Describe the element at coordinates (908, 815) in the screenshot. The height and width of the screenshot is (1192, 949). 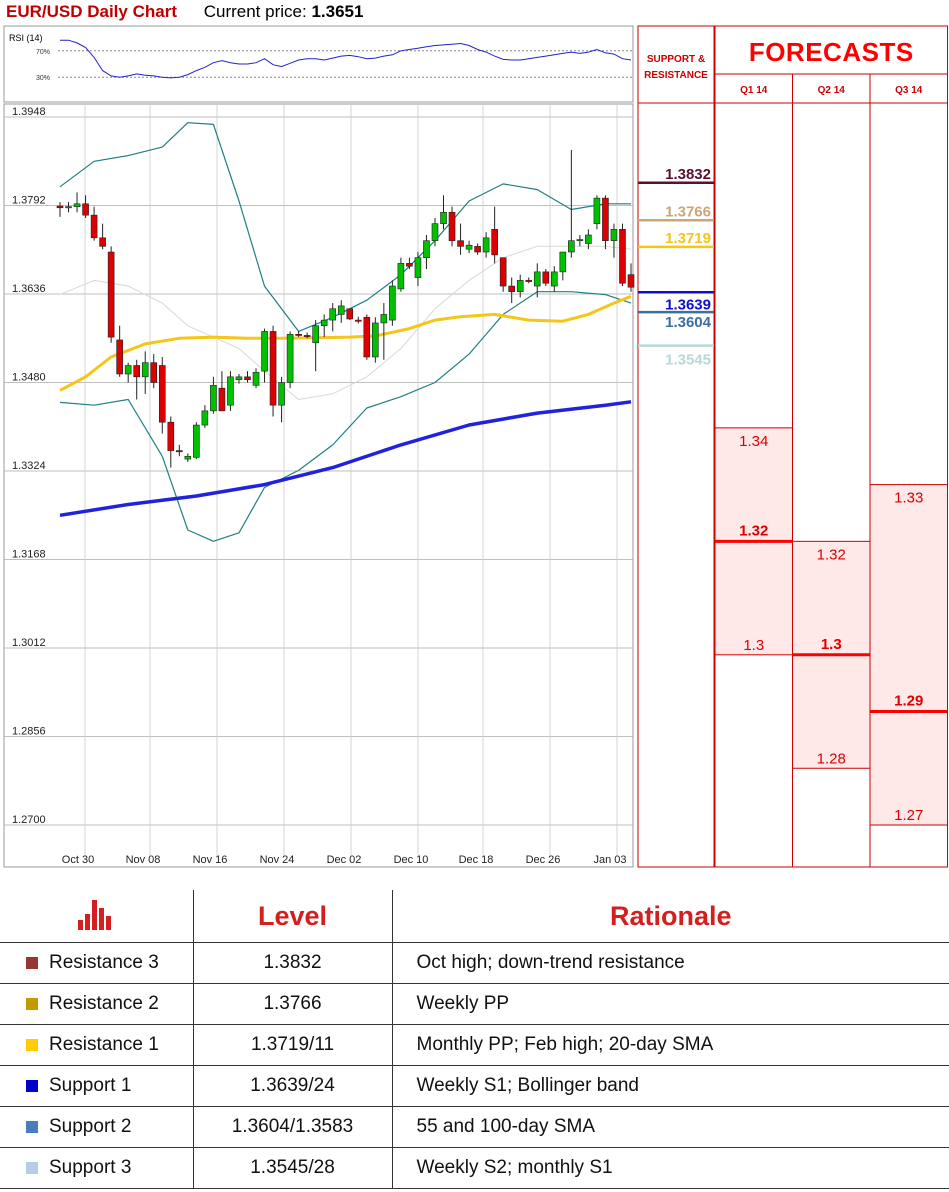
I see `forecast-low-label: 1.27` at that location.